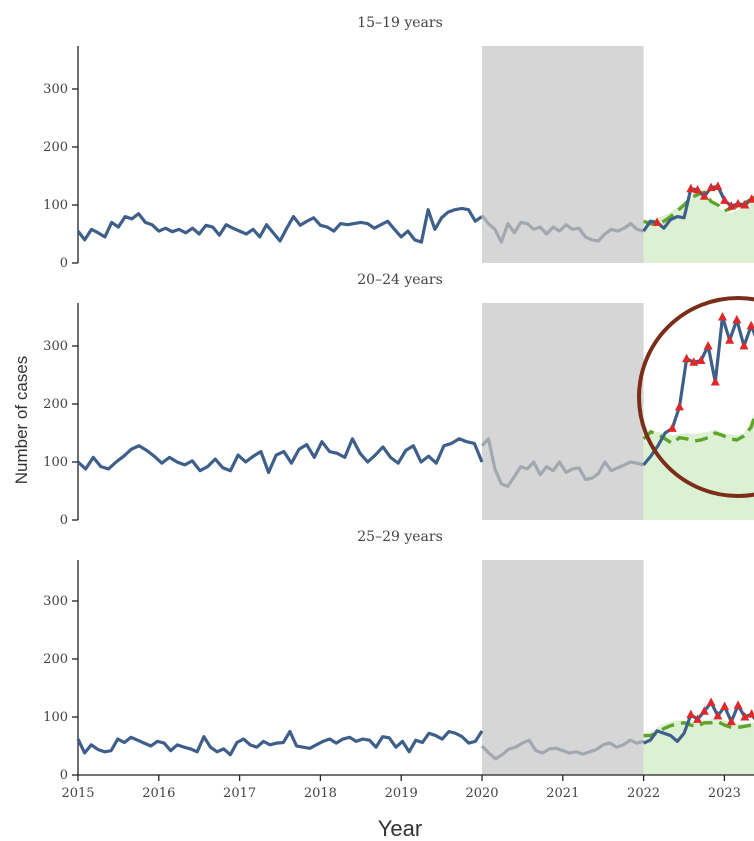 This screenshot has height=841, width=754. I want to click on expected-dashed-line, so click(698, 728).